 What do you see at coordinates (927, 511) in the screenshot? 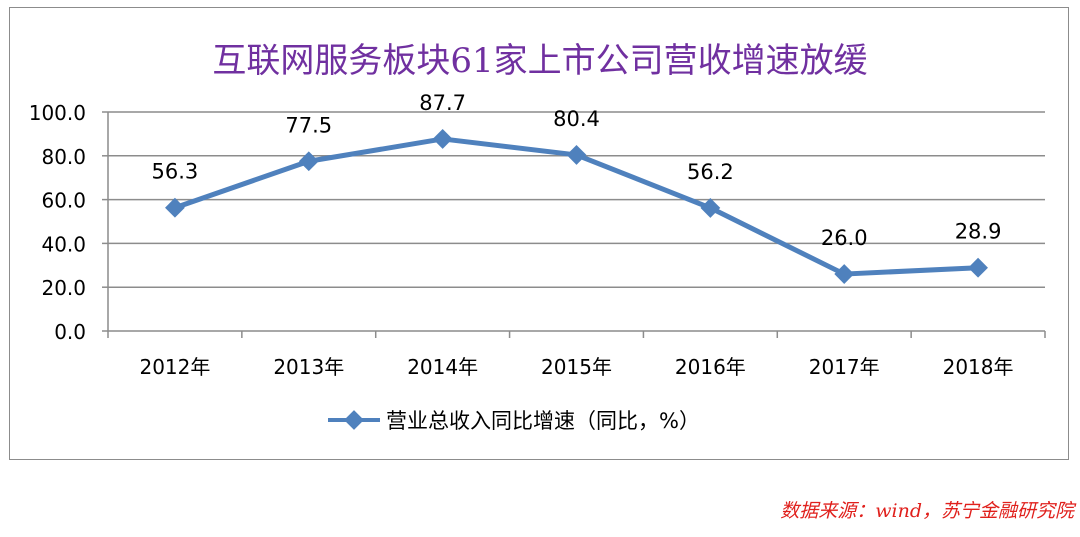
I see `source-note: 数据来源：wind，苏宁金融研究院` at bounding box center [927, 511].